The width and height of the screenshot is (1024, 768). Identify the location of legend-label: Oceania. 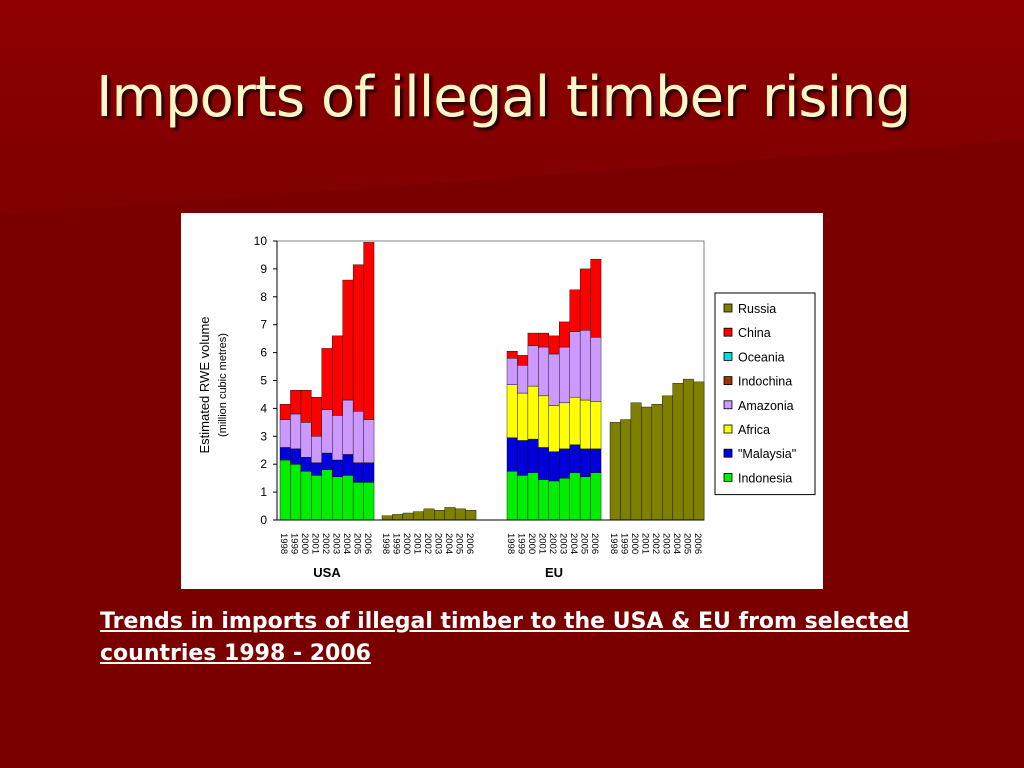
(761, 357).